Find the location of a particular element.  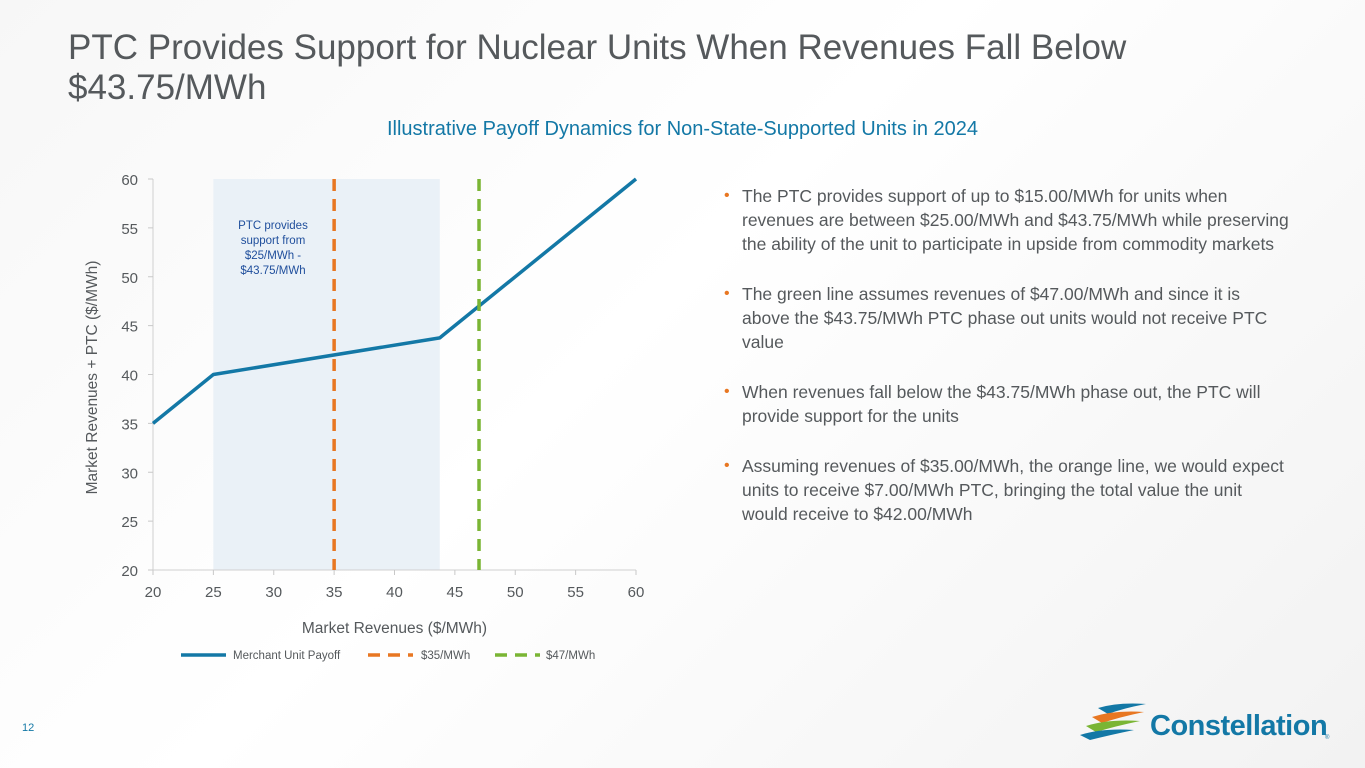

y-axis-label: Market Revenues + PTC ($/MWh) is located at coordinates (92, 378).